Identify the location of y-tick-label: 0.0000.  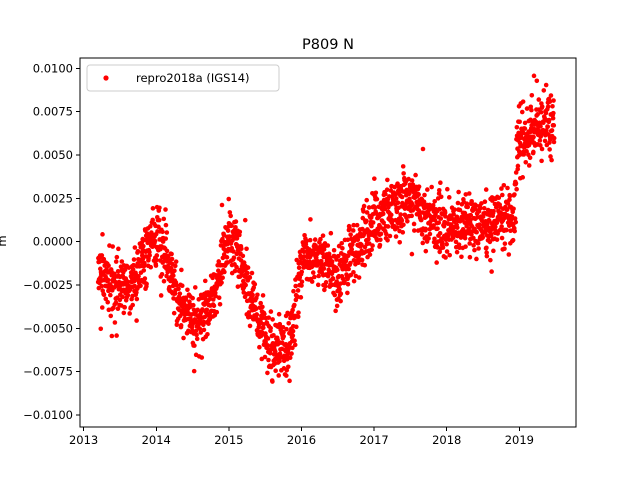
(53, 242).